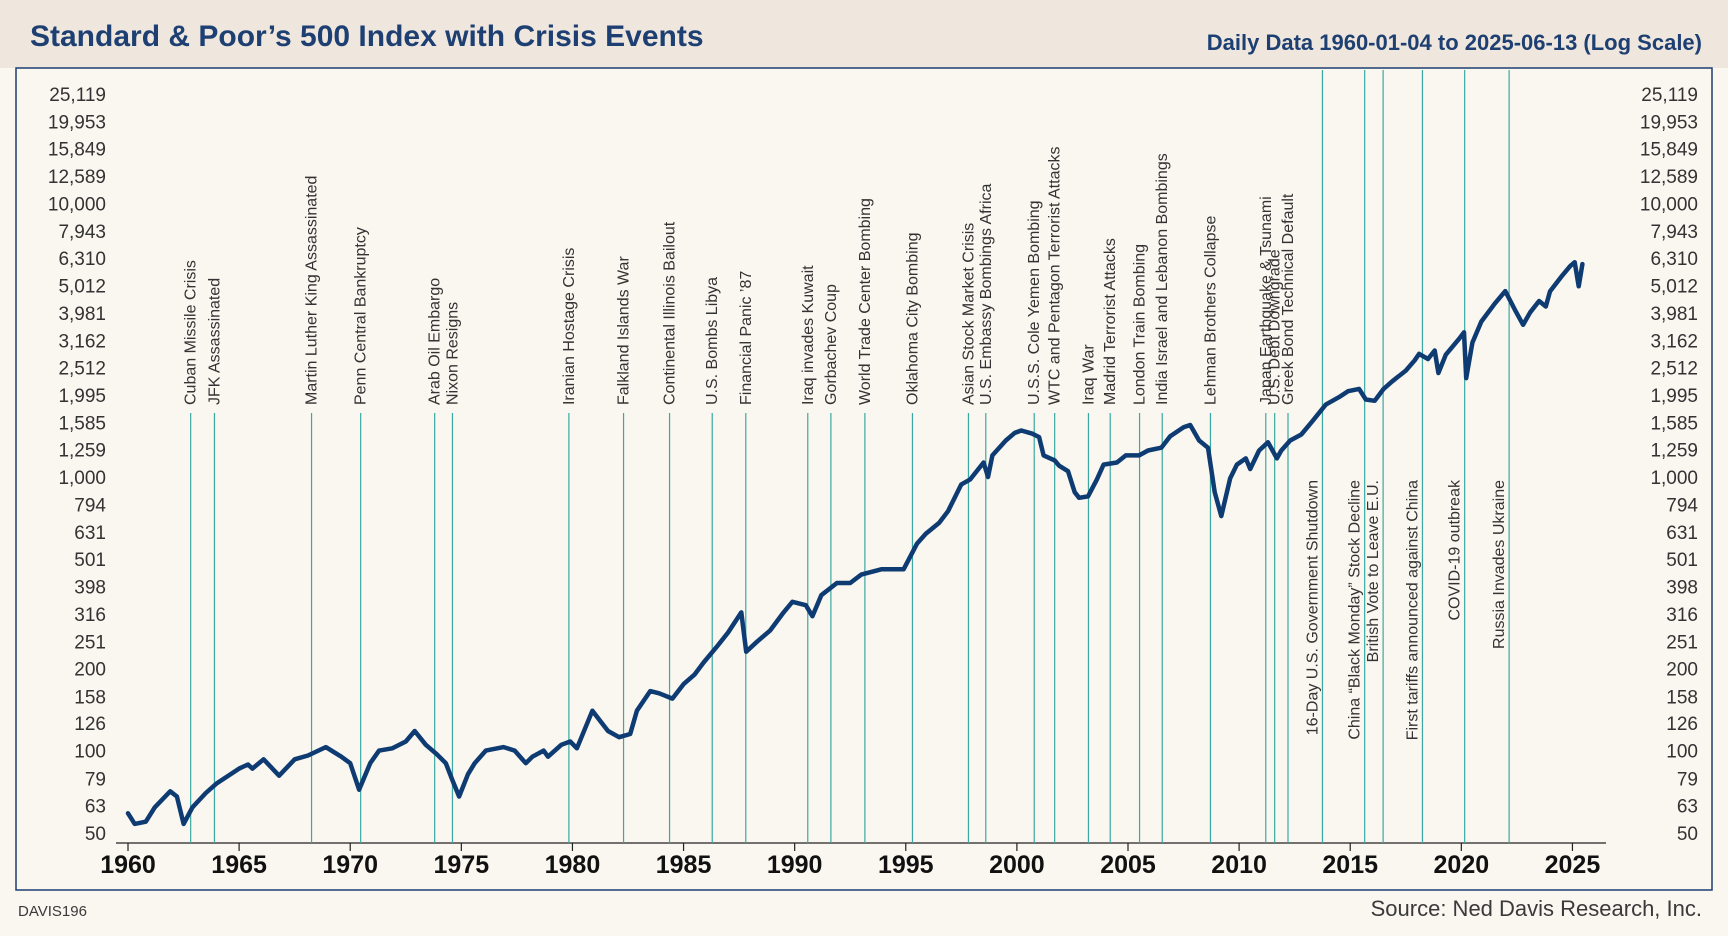 The width and height of the screenshot is (1728, 936). Describe the element at coordinates (90, 588) in the screenshot. I see `y-tick-label-left: 398` at that location.